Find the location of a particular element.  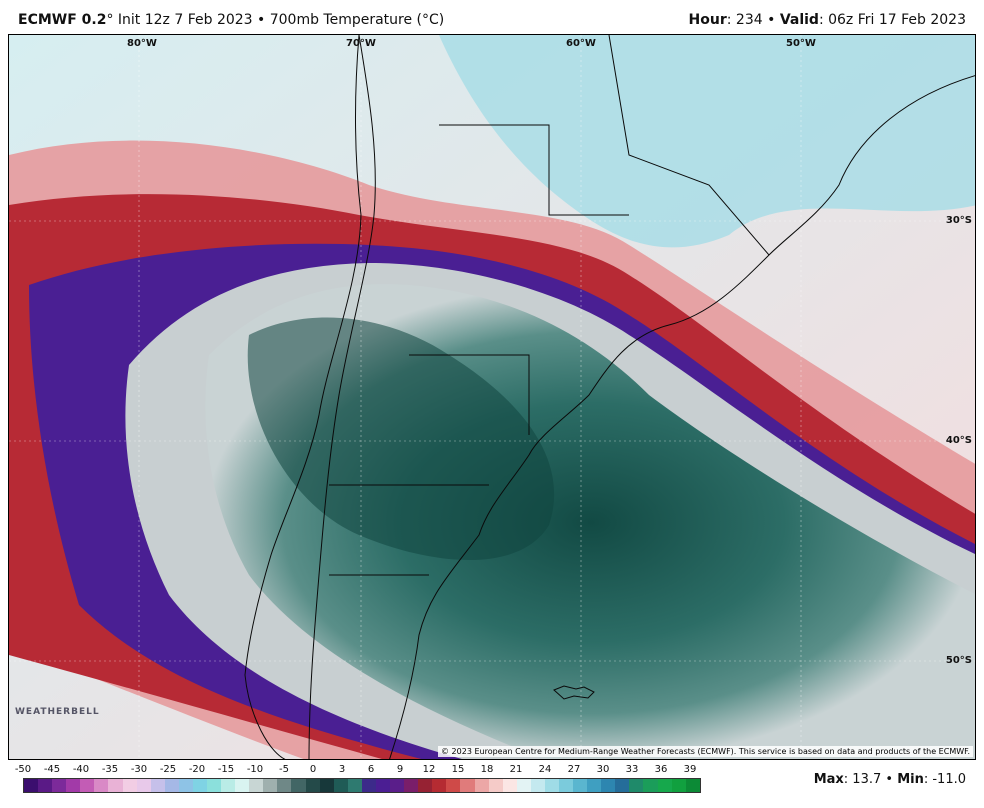

min-value: : -11.0 is located at coordinates (944, 779).